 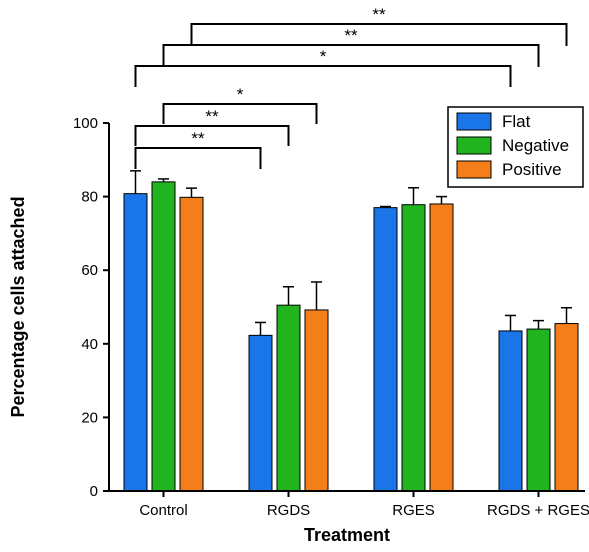 What do you see at coordinates (94, 491) in the screenshot?
I see `y-tick-label: 0` at bounding box center [94, 491].